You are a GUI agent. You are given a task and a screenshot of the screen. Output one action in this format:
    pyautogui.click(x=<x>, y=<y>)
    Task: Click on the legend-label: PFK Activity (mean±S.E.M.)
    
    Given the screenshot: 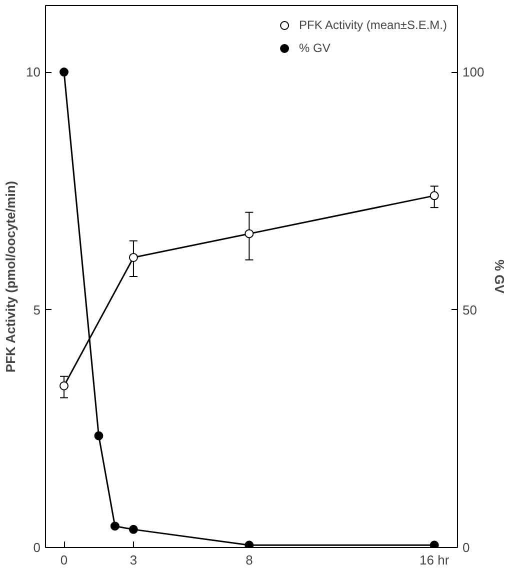 What is the action you would take?
    pyautogui.click(x=373, y=25)
    